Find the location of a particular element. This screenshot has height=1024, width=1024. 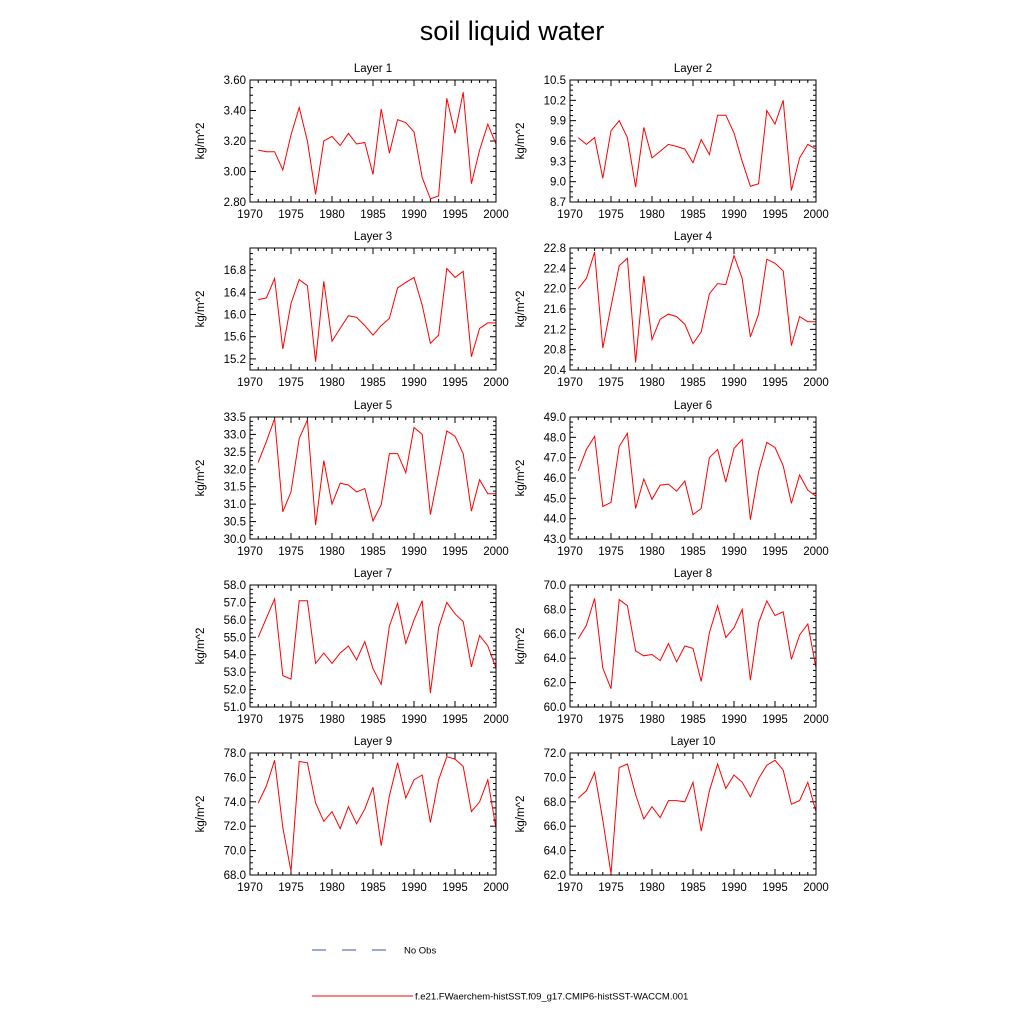

y-tick-label: 22.0 is located at coordinates (555, 290).